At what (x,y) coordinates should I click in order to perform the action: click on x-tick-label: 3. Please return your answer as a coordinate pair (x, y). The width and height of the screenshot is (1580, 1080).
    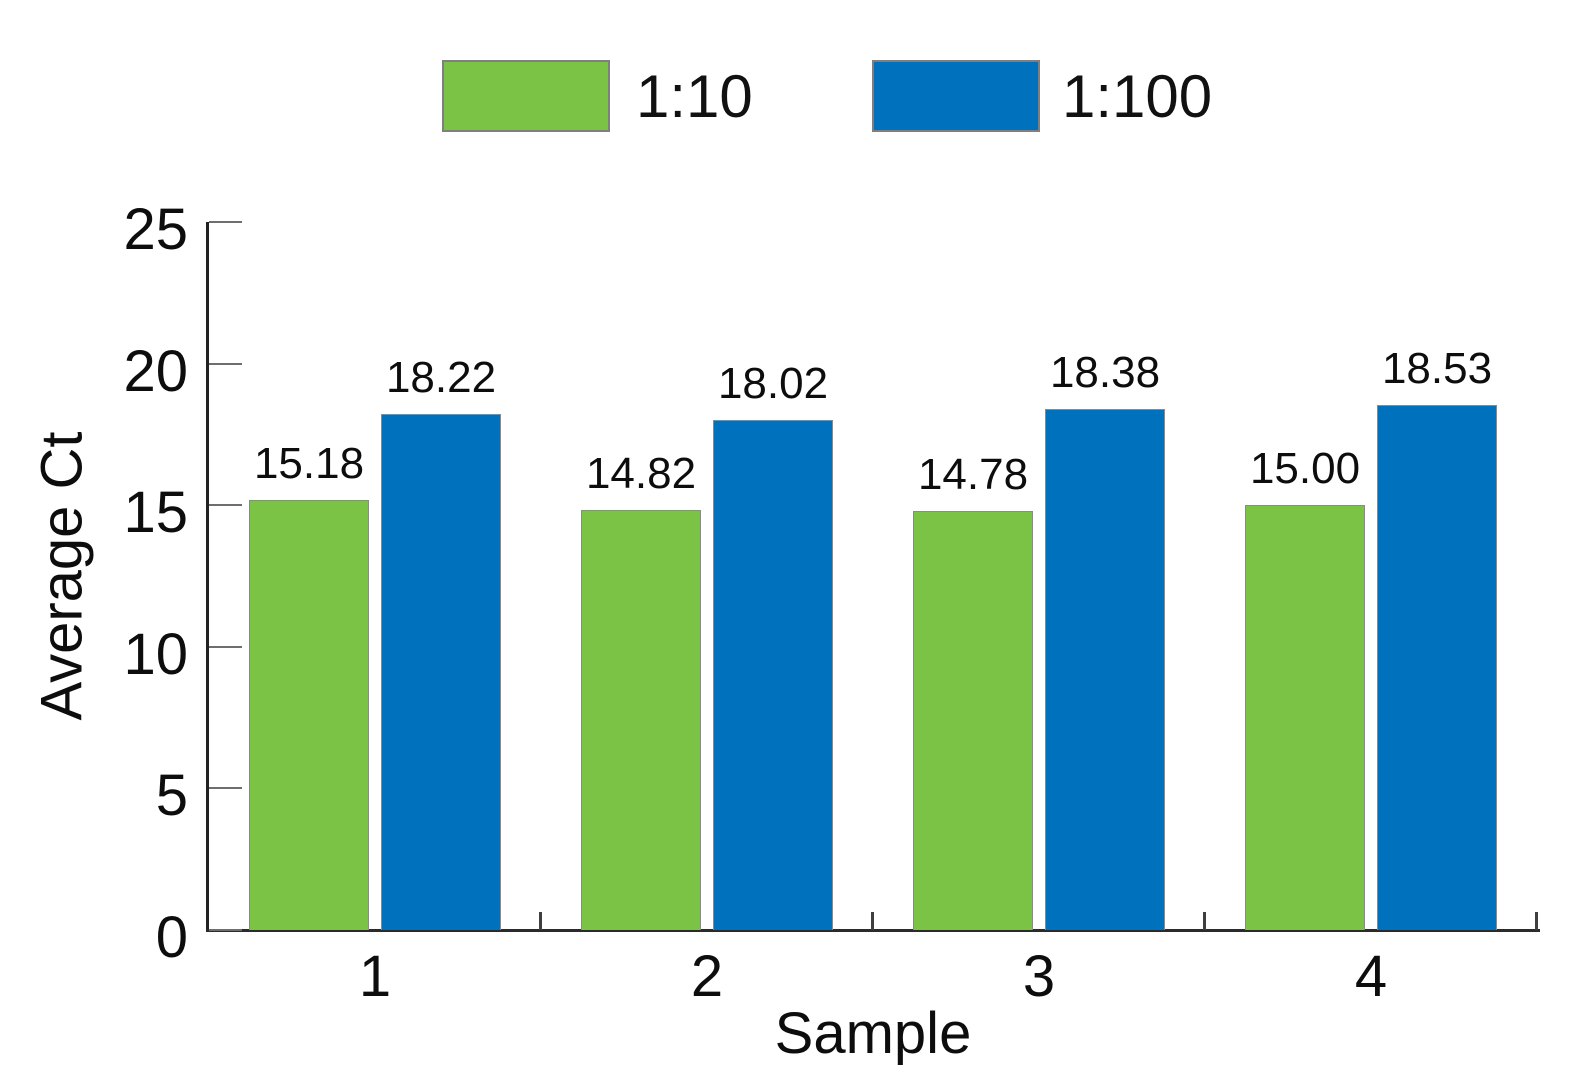
    Looking at the image, I should click on (1039, 976).